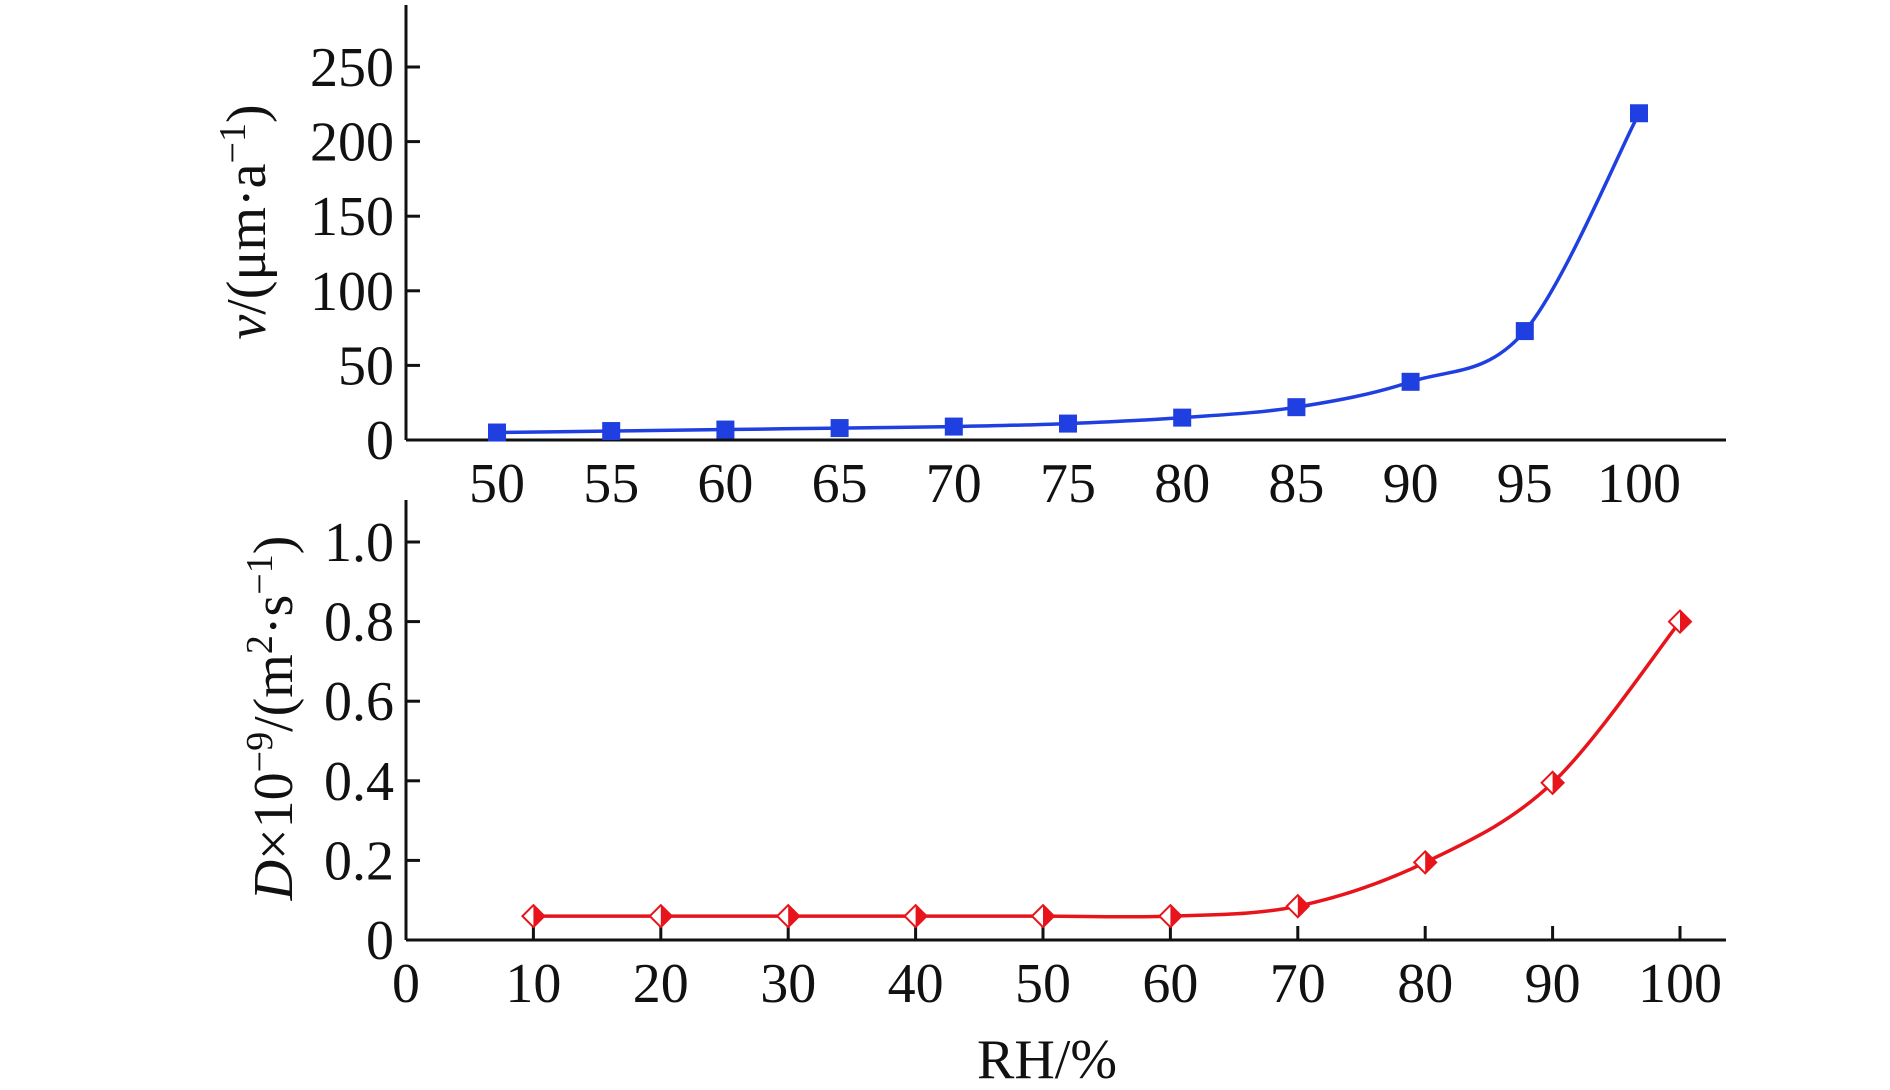  I want to click on top-y-tick-label: 200, so click(352, 143).